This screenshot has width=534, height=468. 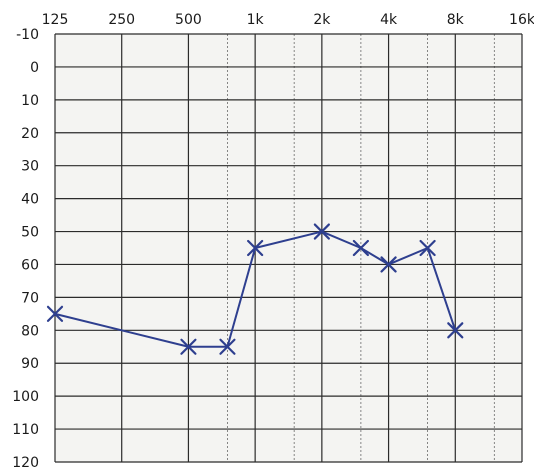 I want to click on x-tick-label-1k: 1k, so click(x=256, y=20).